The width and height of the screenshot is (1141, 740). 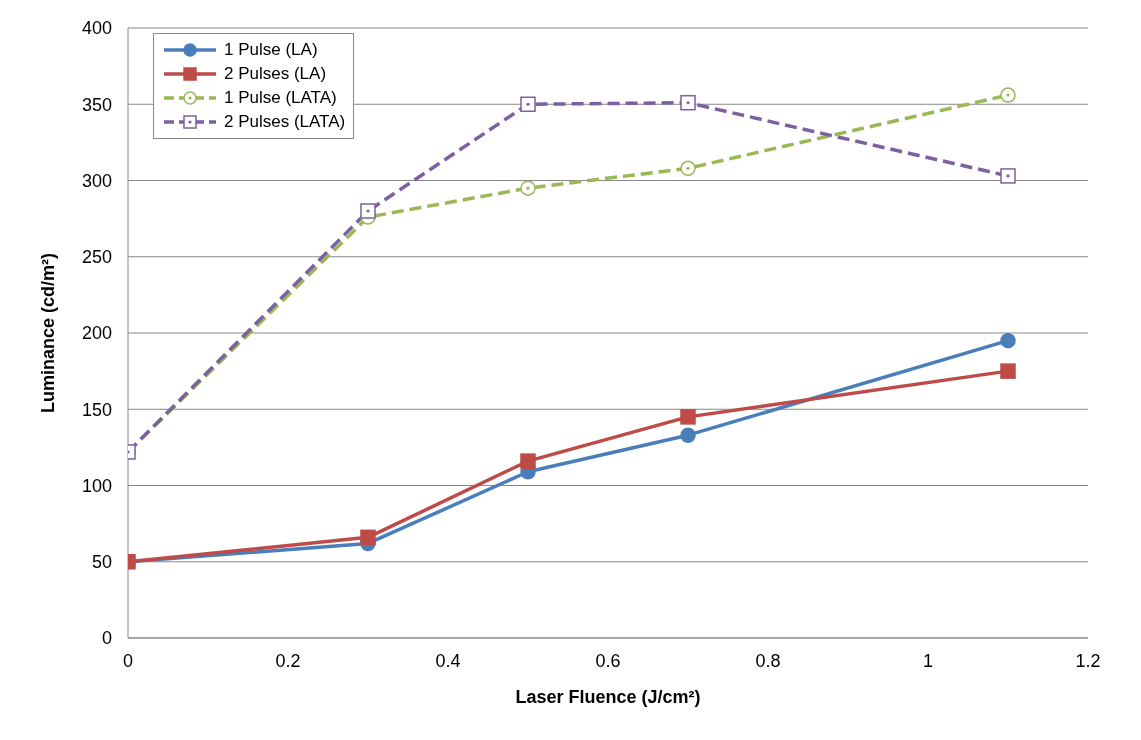 I want to click on x-tick-label: 0.8, so click(x=768, y=660).